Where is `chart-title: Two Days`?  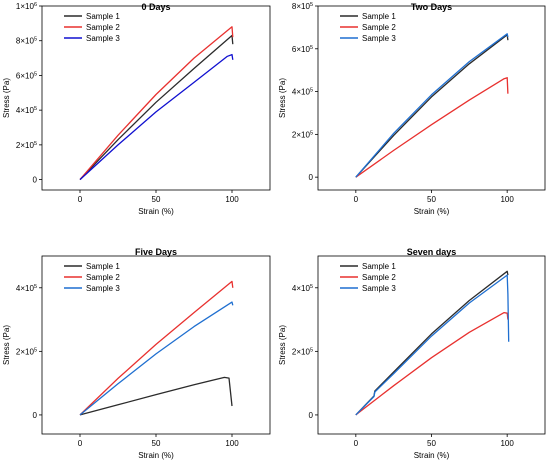 chart-title: Two Days is located at coordinates (431, 7).